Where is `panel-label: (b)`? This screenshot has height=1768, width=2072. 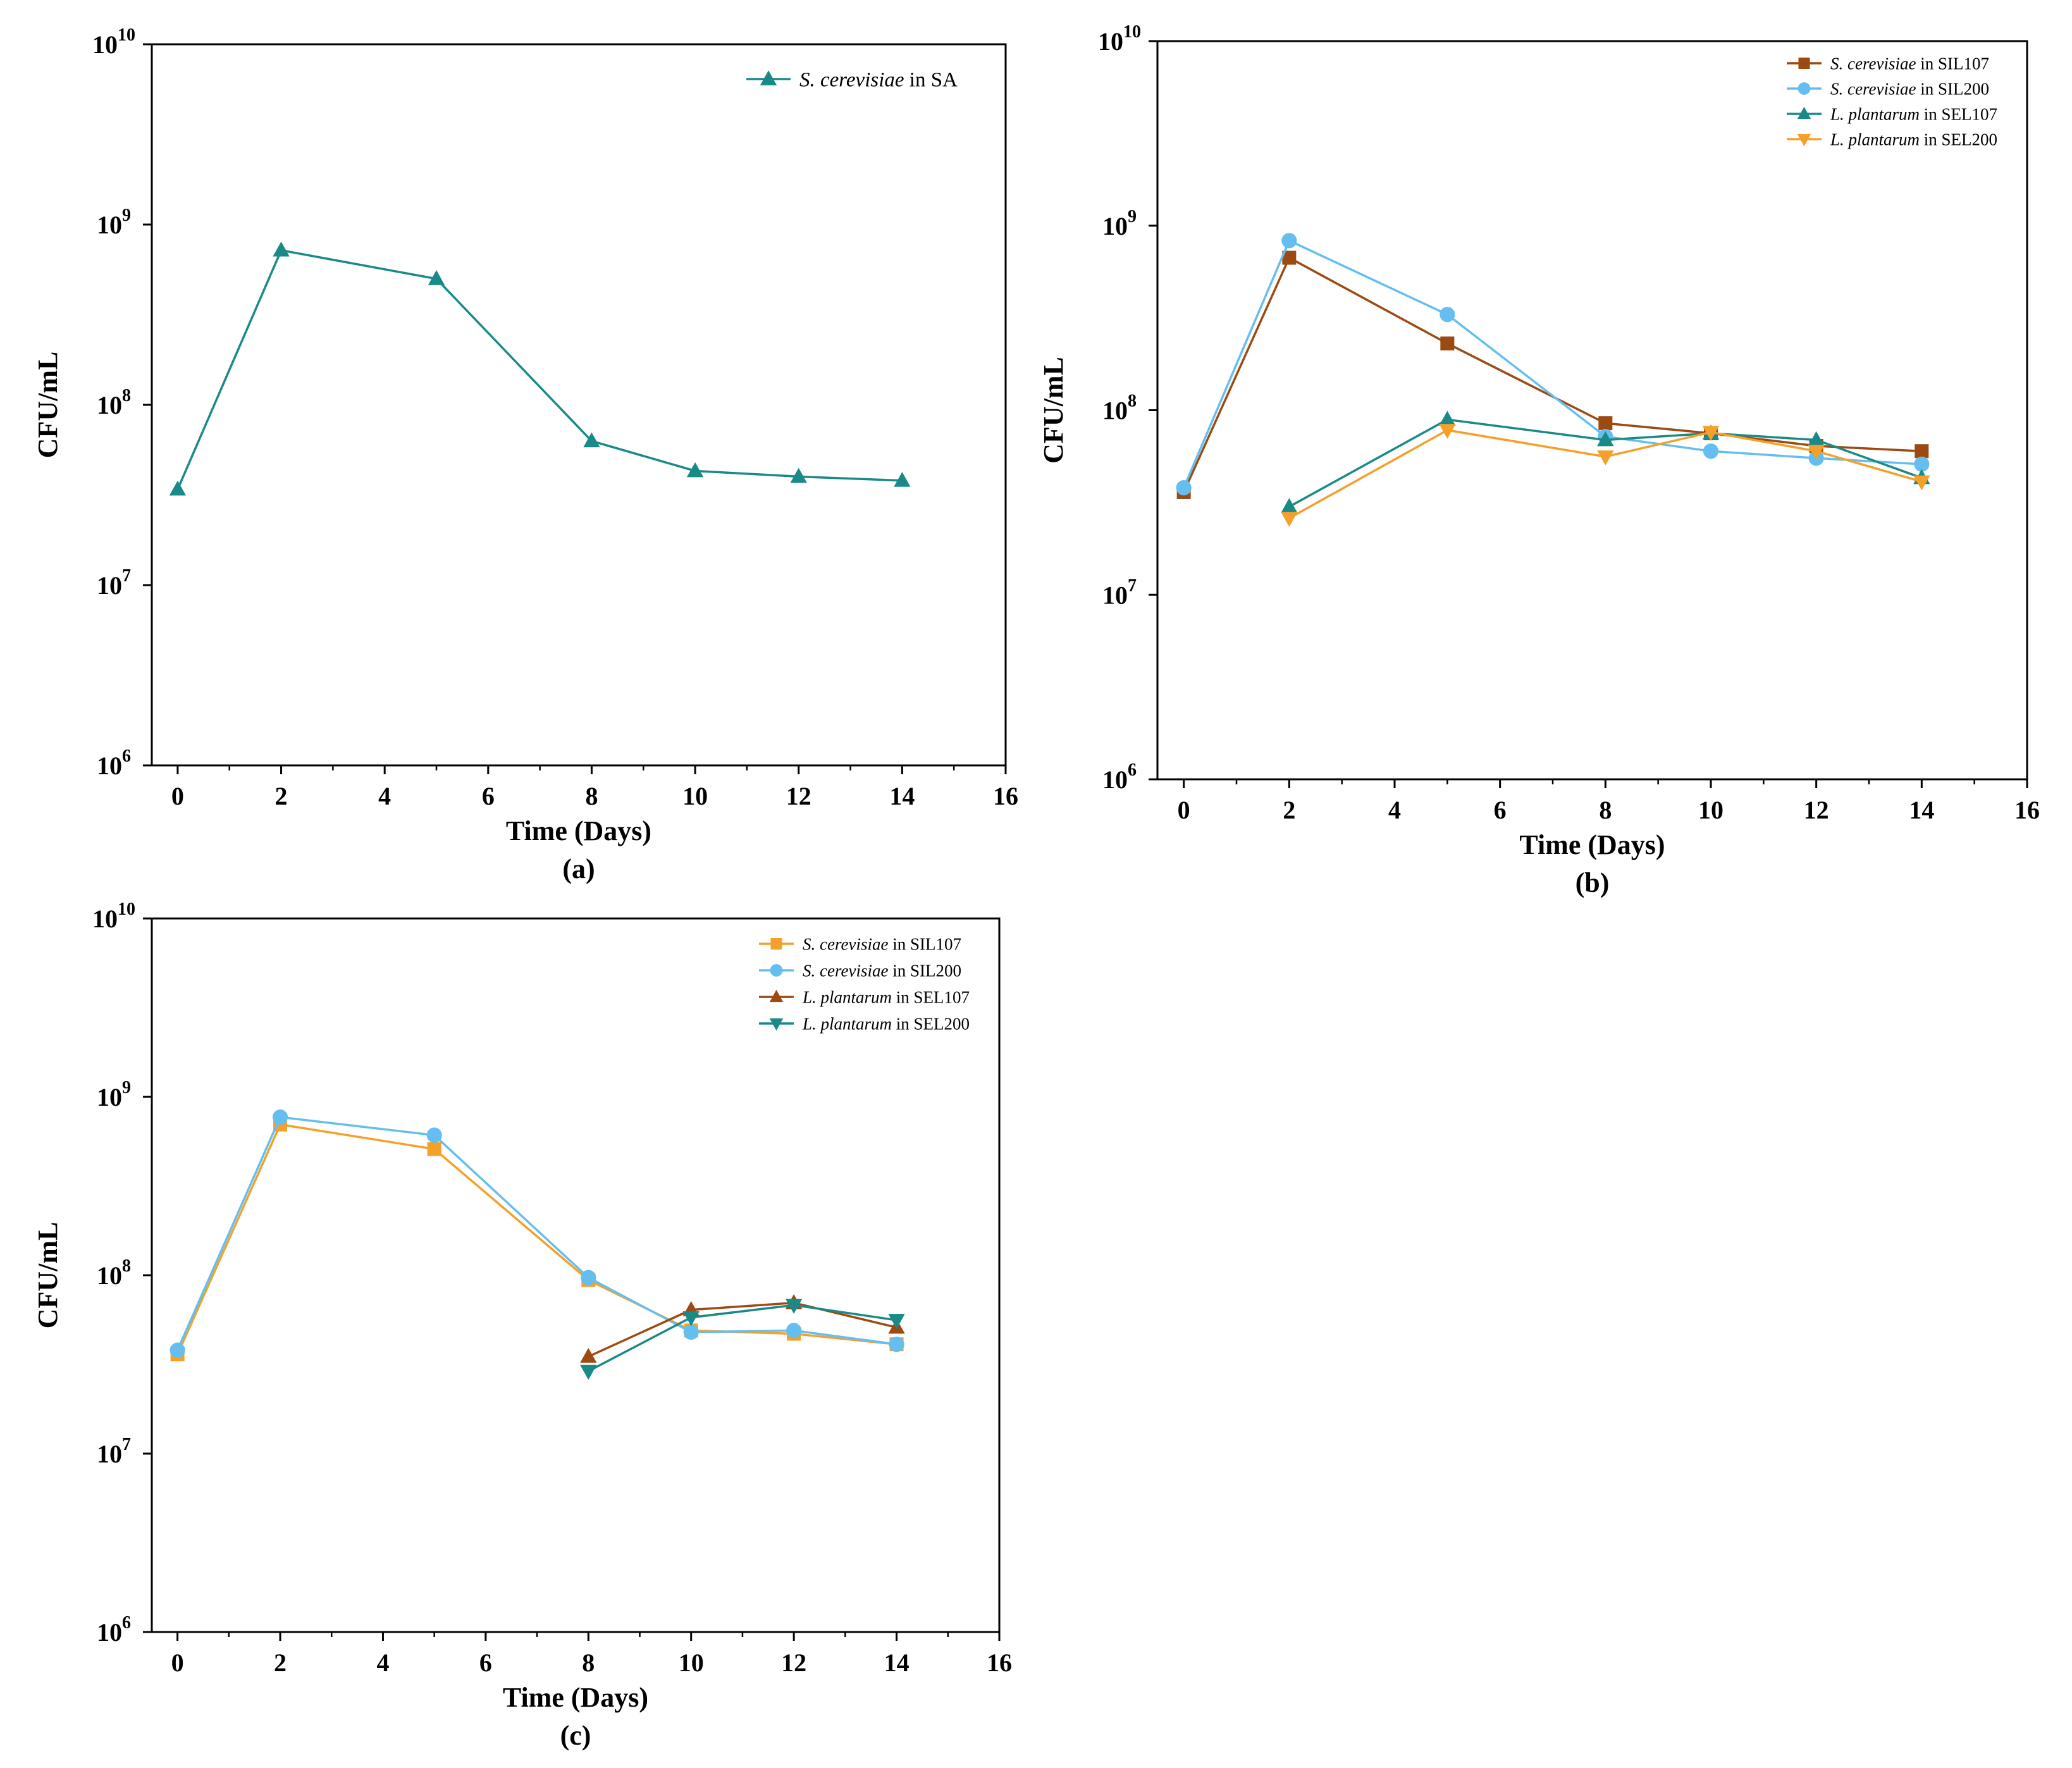 panel-label: (b) is located at coordinates (1593, 882).